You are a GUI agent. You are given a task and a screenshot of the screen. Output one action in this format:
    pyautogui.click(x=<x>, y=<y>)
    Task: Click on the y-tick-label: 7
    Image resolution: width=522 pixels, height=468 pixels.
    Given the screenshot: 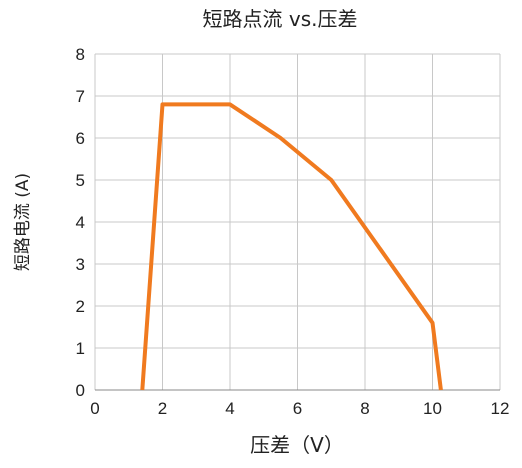 What is the action you would take?
    pyautogui.click(x=80, y=96)
    